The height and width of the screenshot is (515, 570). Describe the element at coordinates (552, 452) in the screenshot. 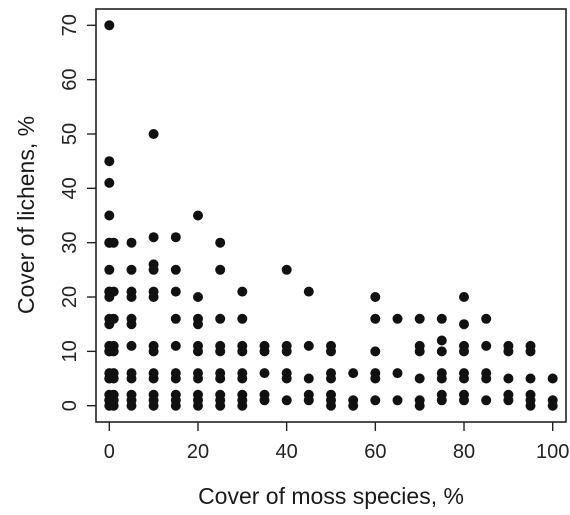

I see `x-tick-label: 100` at that location.